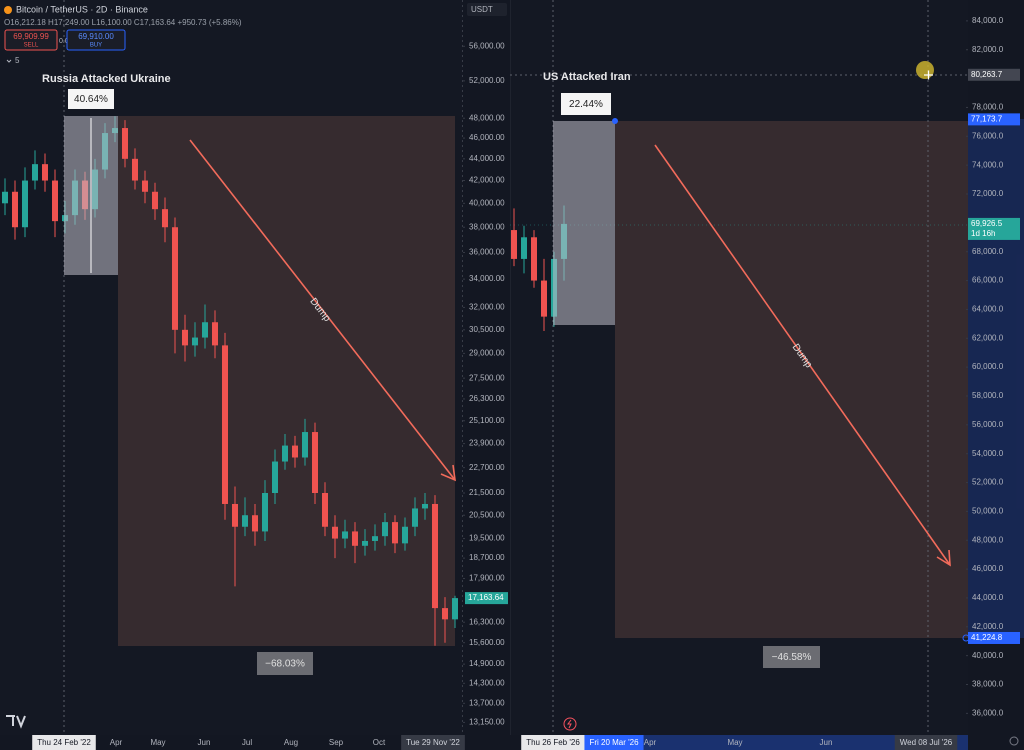 The height and width of the screenshot is (750, 1024). What do you see at coordinates (928, 75) in the screenshot?
I see `cursor` at bounding box center [928, 75].